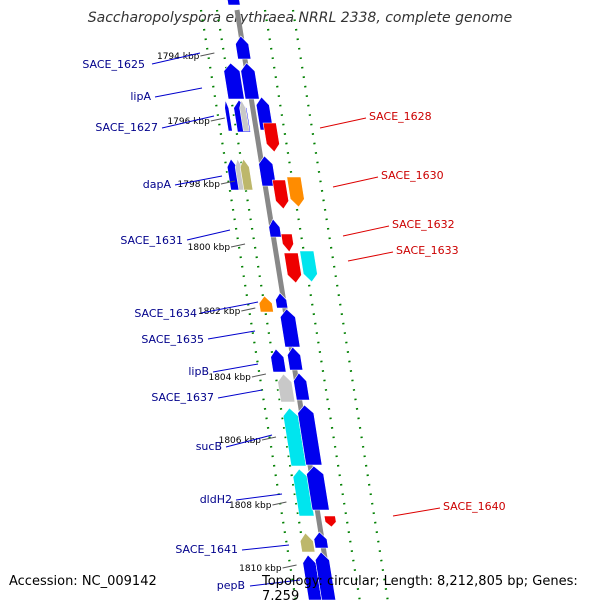  I want to click on tick-label-6: 1804 kbp, so click(229, 378).